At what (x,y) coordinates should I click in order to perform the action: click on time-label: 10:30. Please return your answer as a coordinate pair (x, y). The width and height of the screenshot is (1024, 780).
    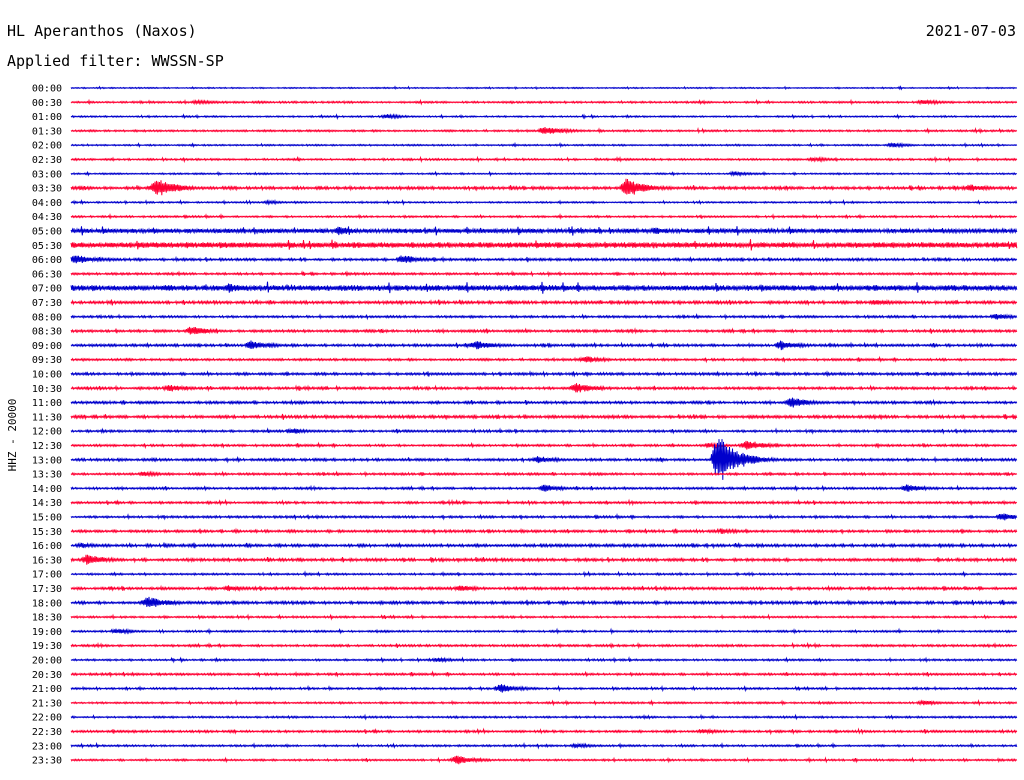
    Looking at the image, I should click on (47, 389).